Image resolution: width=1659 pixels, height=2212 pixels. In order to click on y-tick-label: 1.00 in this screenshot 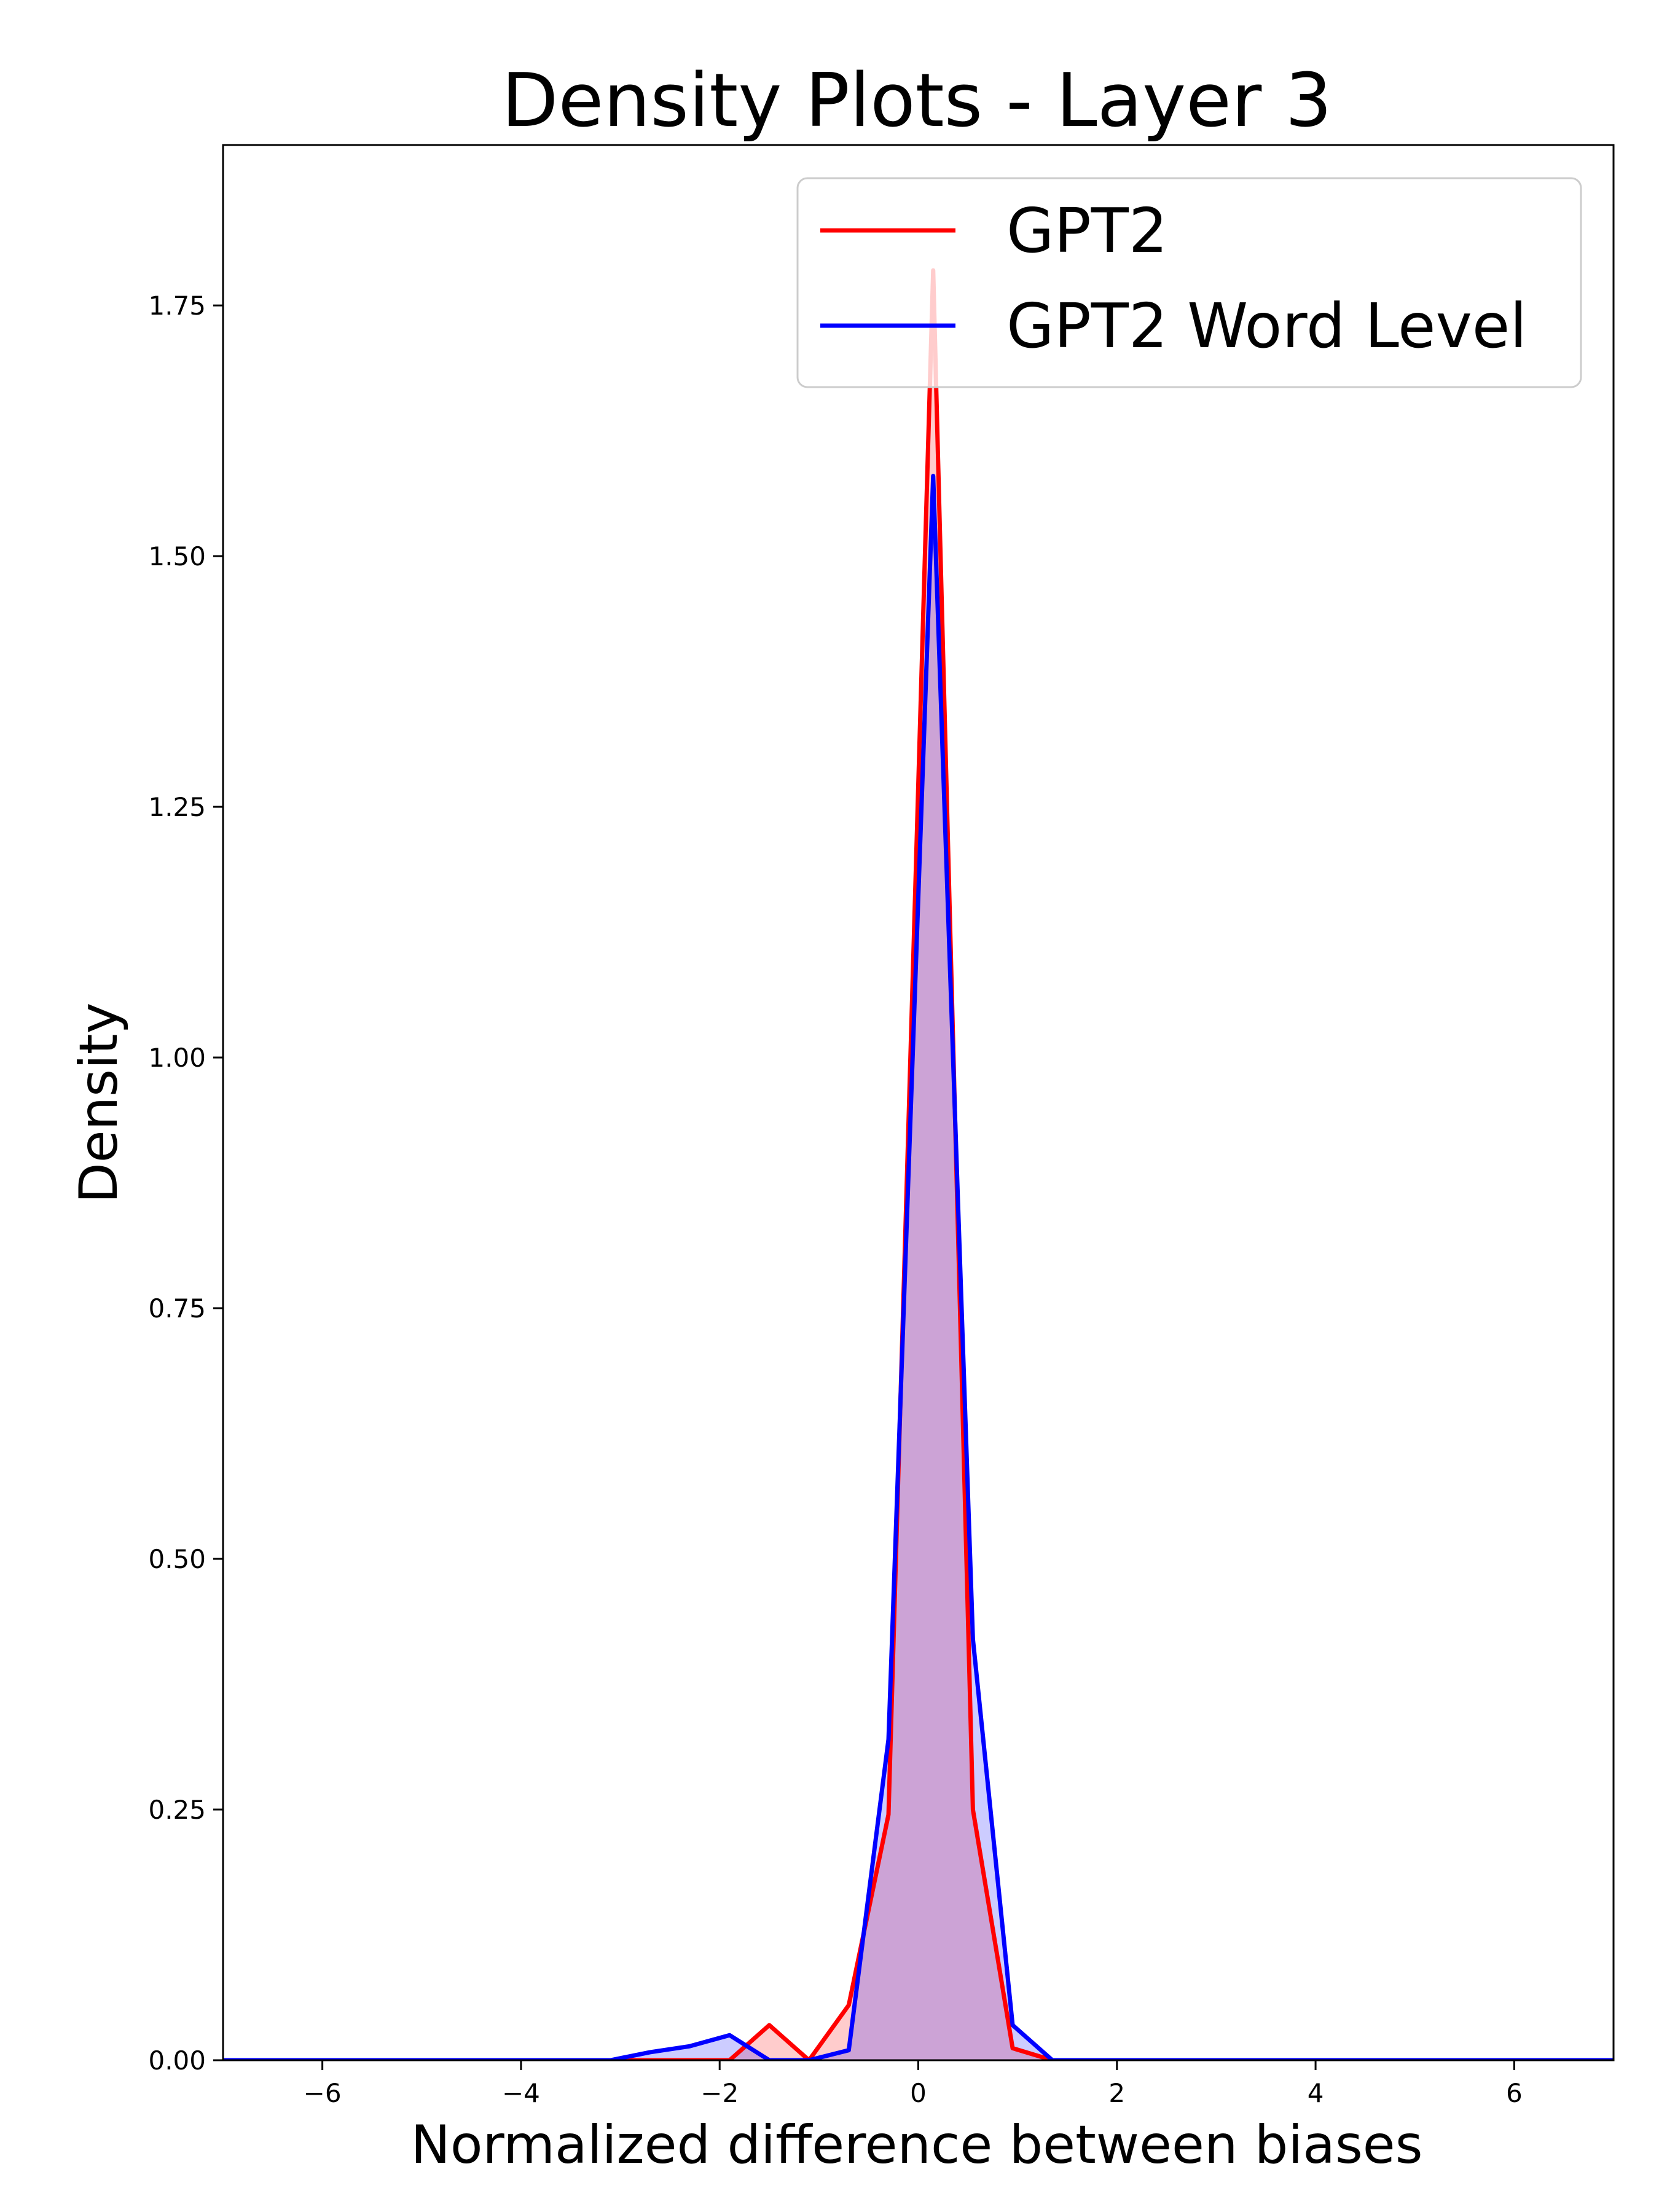, I will do `click(177, 1058)`.